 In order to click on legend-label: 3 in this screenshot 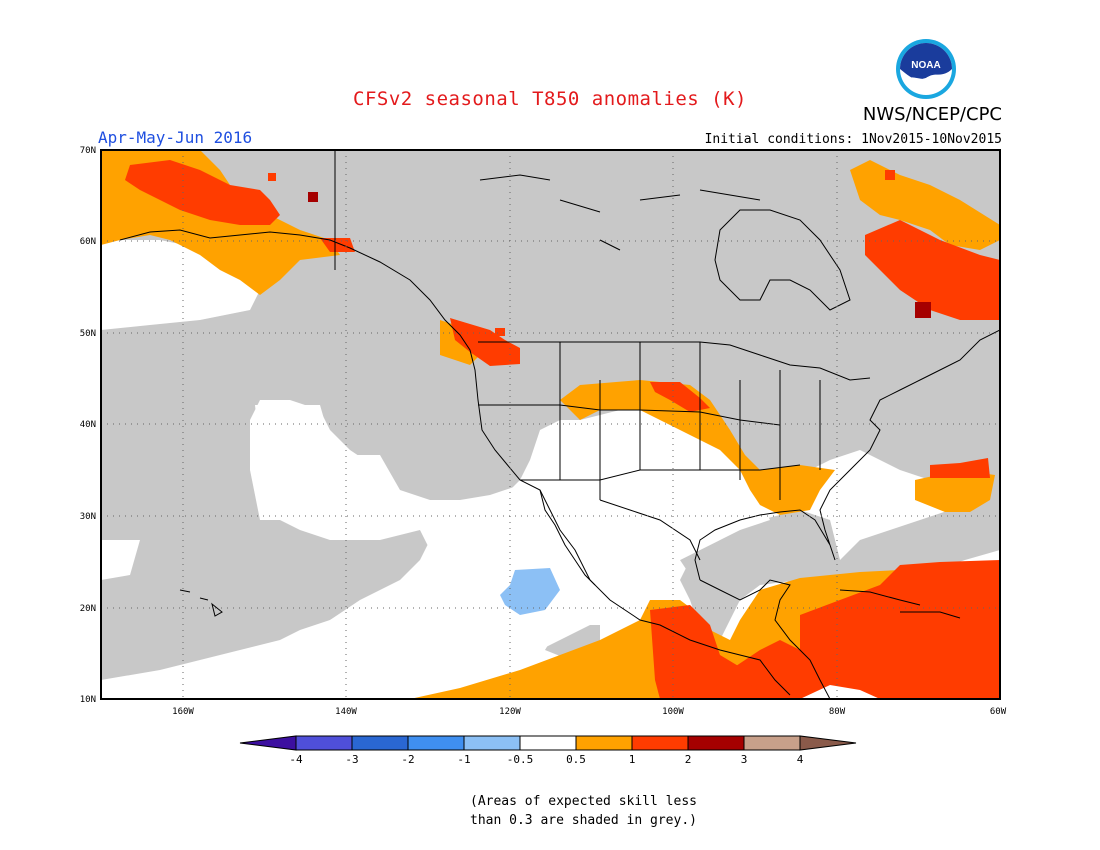, I will do `click(744, 759)`.